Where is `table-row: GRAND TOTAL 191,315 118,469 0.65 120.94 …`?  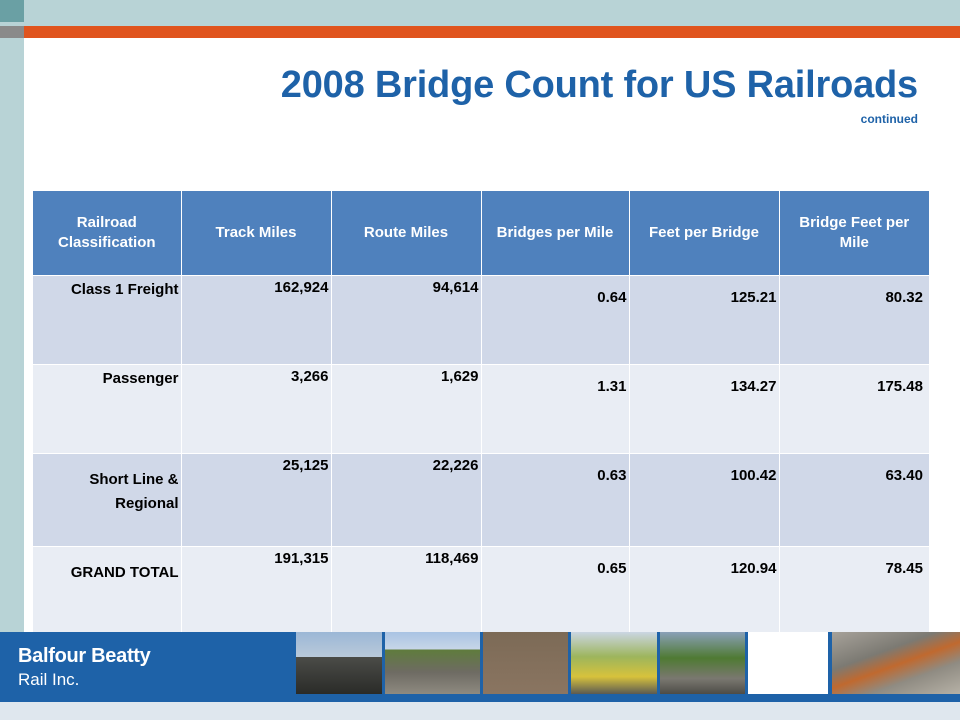 table-row: GRAND TOTAL 191,315 118,469 0.65 120.94 … is located at coordinates (481, 592).